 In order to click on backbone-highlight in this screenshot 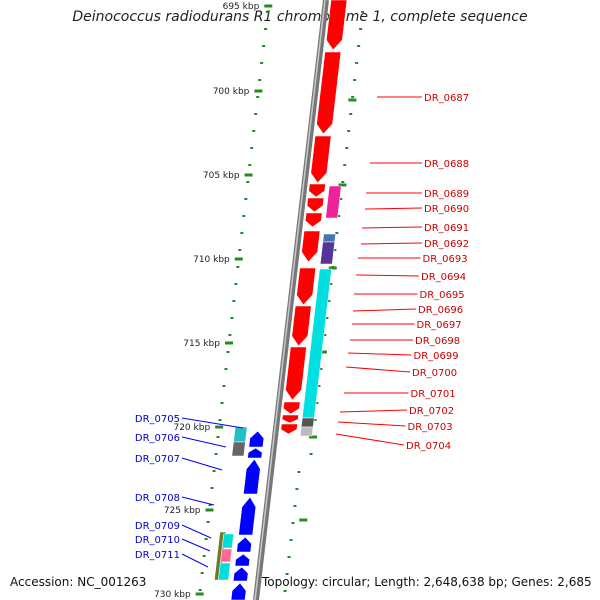, I will do `click(290, 300)`.